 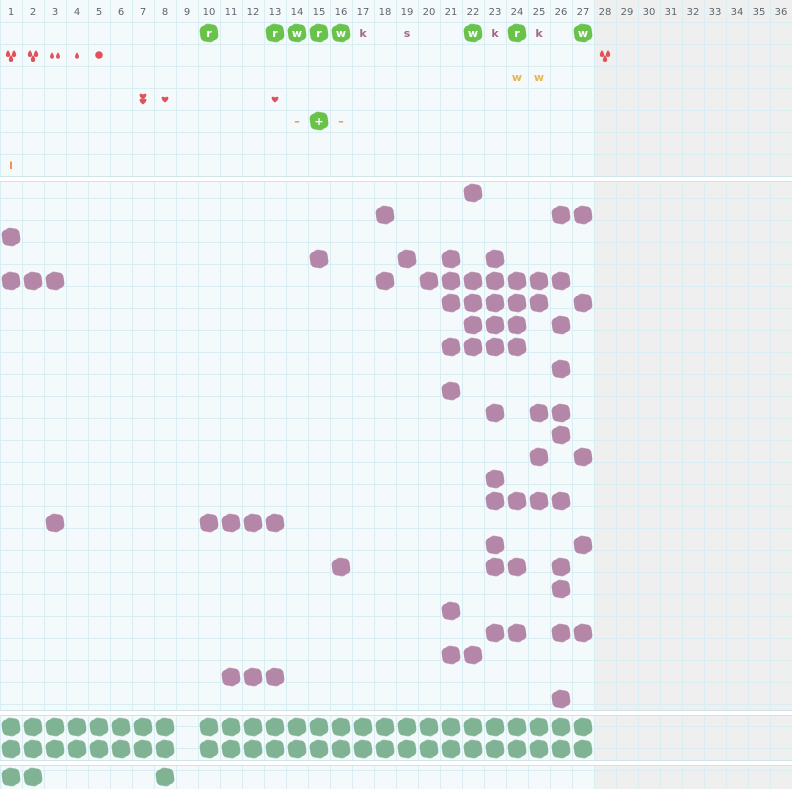 I want to click on column-number: 26, so click(x=561, y=12).